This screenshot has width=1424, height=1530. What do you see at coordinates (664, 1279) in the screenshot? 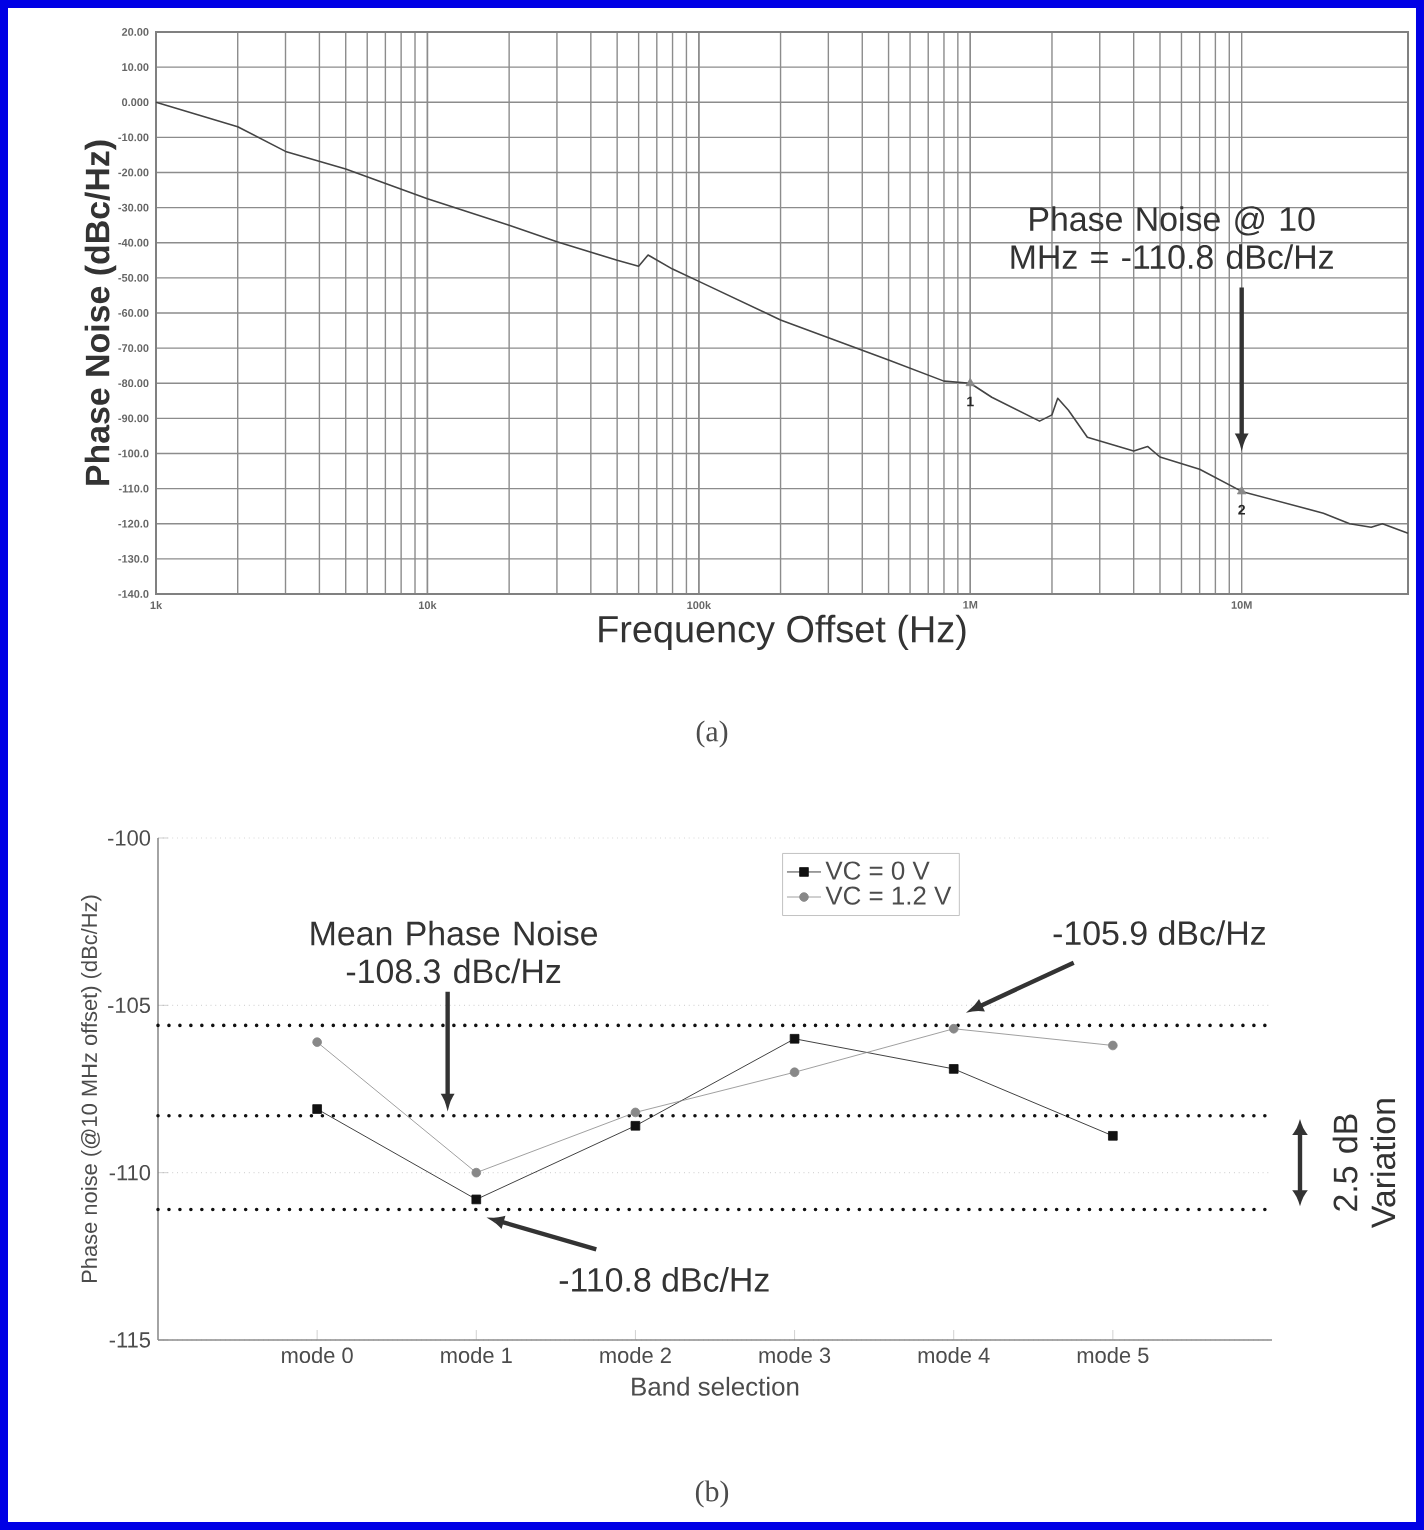
I see `annotation: -110.8 dBc/Hz` at bounding box center [664, 1279].